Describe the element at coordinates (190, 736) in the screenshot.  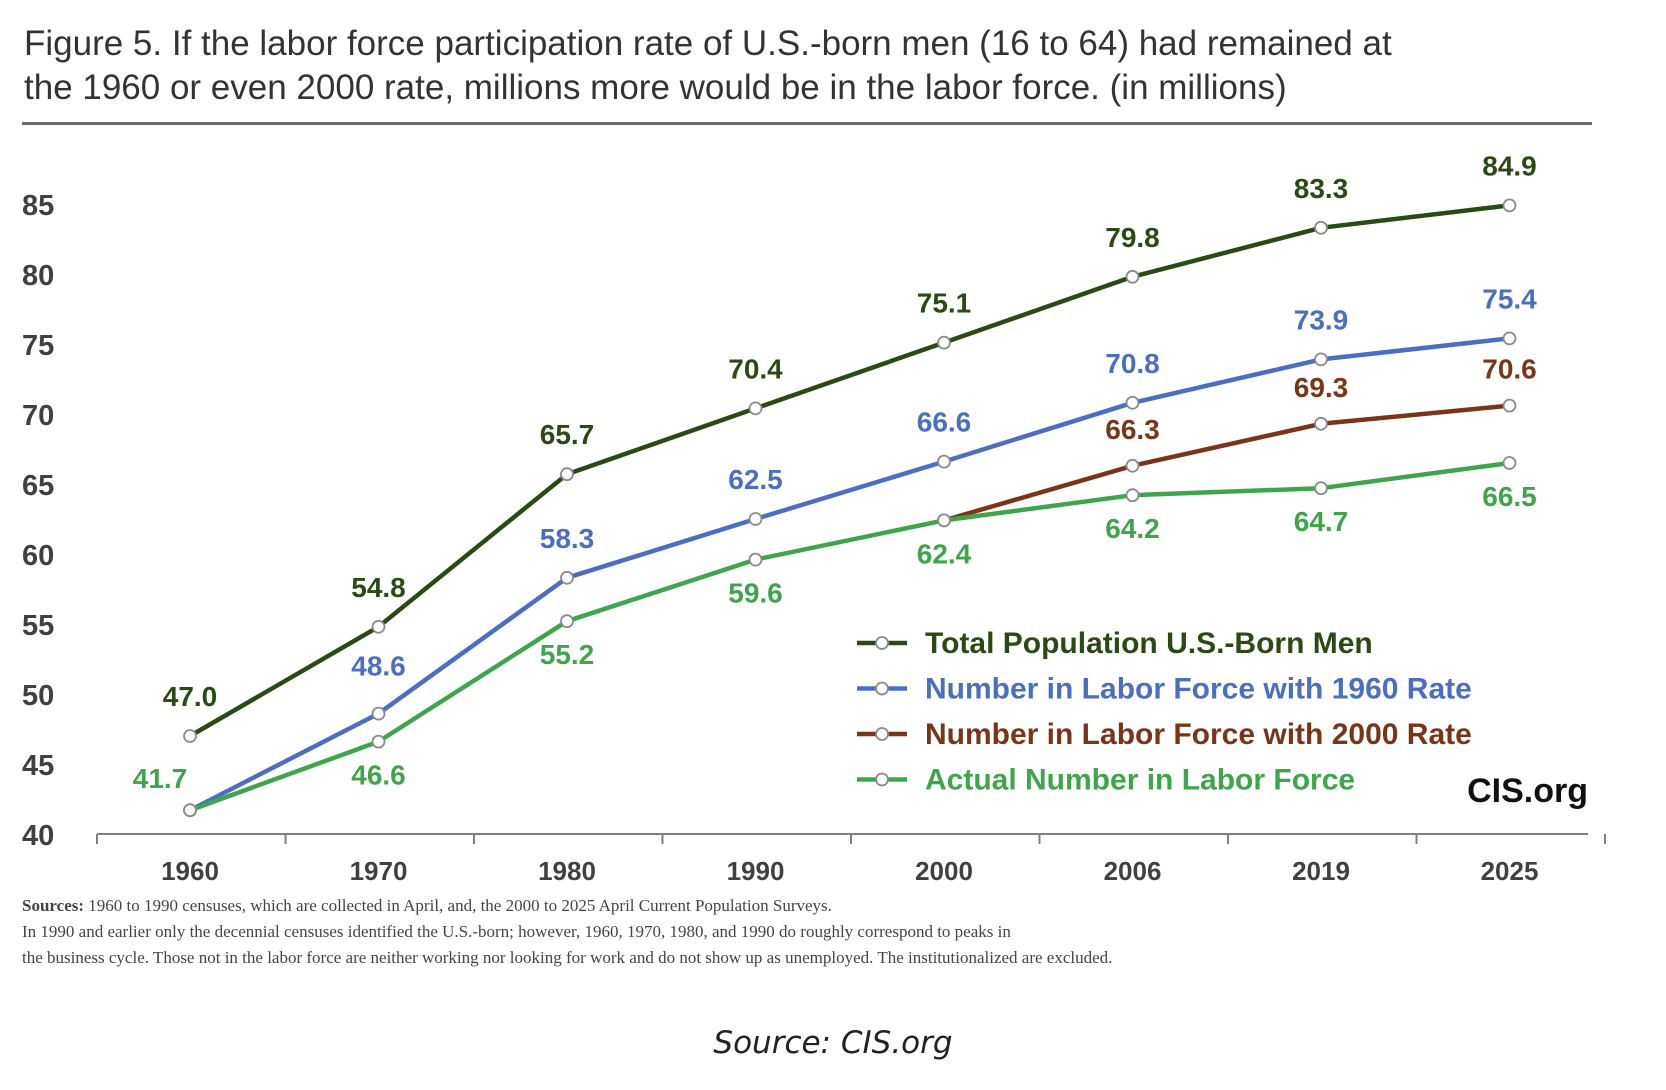
I see `data-point-total-population-u-s-born-men-1960` at that location.